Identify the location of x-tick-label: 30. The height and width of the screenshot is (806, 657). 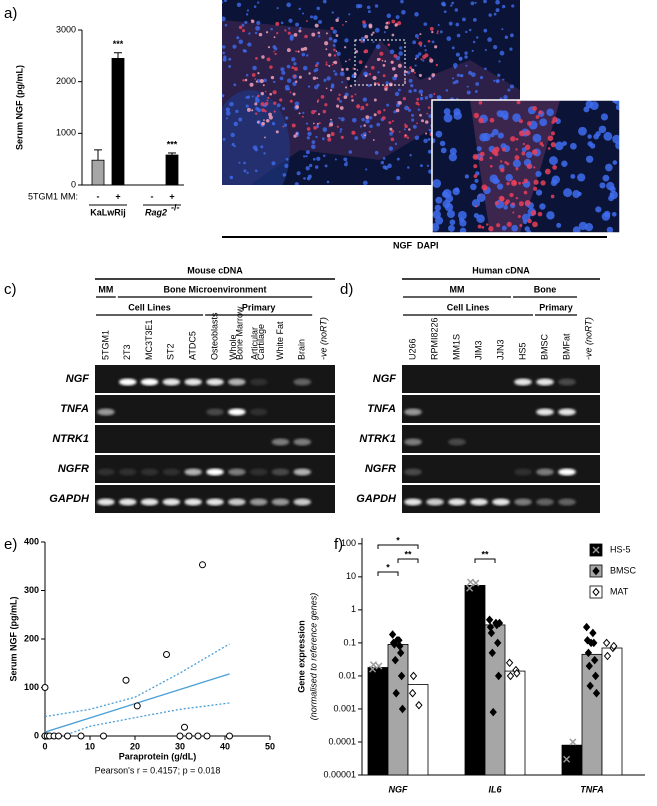
(180, 746).